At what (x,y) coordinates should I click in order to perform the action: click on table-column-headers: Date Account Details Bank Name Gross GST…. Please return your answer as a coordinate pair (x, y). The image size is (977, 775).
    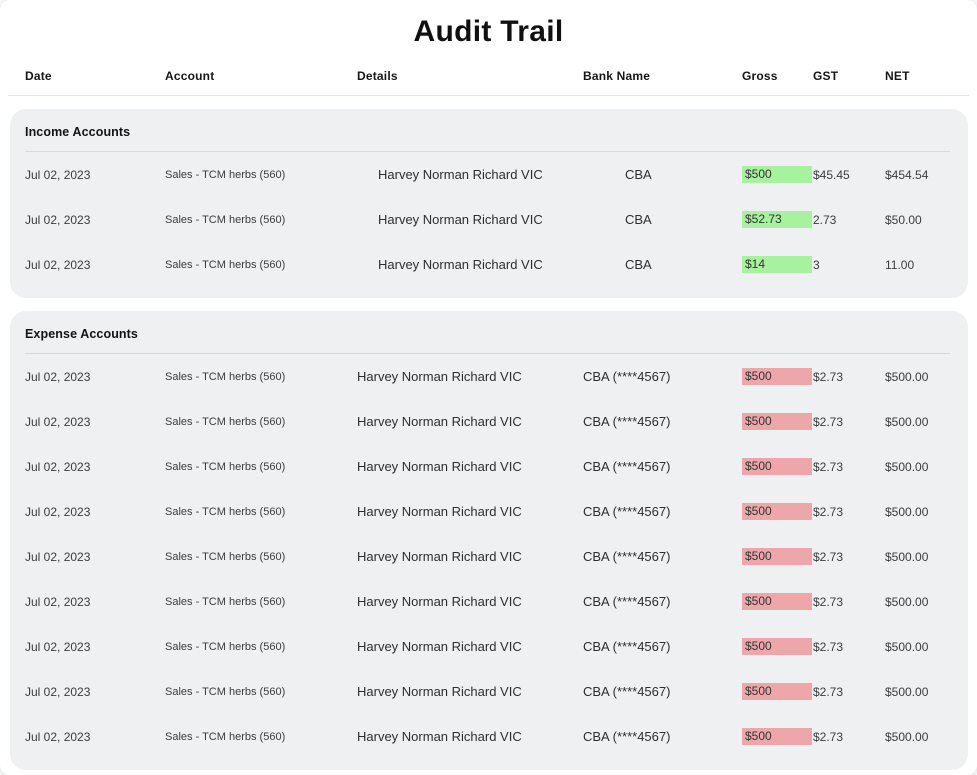
    Looking at the image, I should click on (488, 76).